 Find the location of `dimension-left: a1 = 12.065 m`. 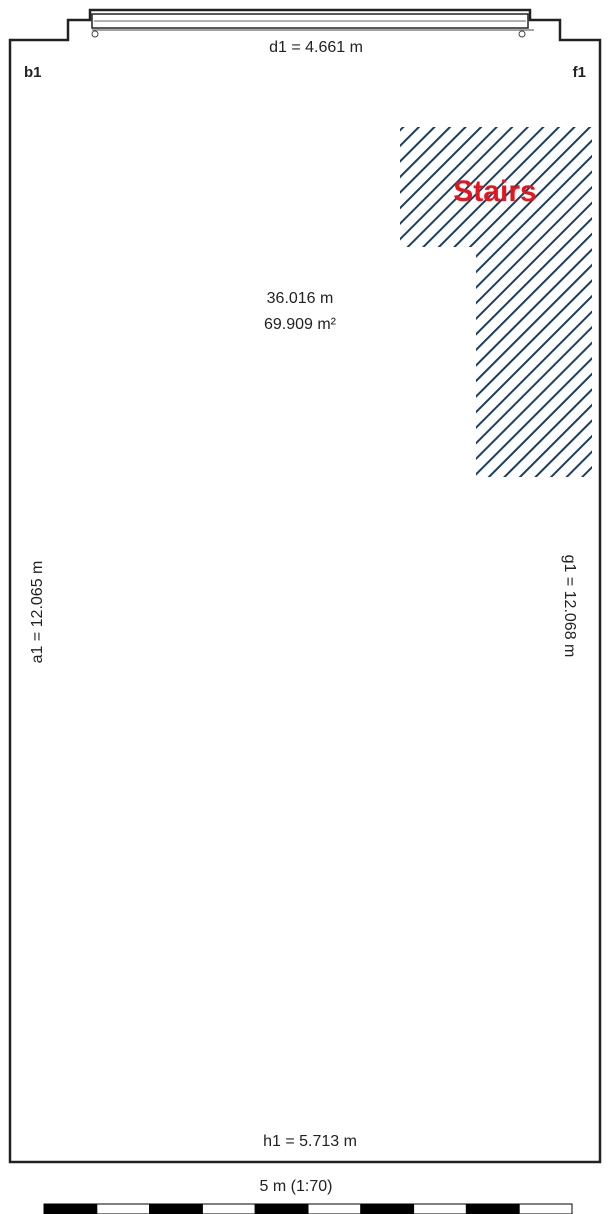

dimension-left: a1 = 12.065 m is located at coordinates (37, 612).